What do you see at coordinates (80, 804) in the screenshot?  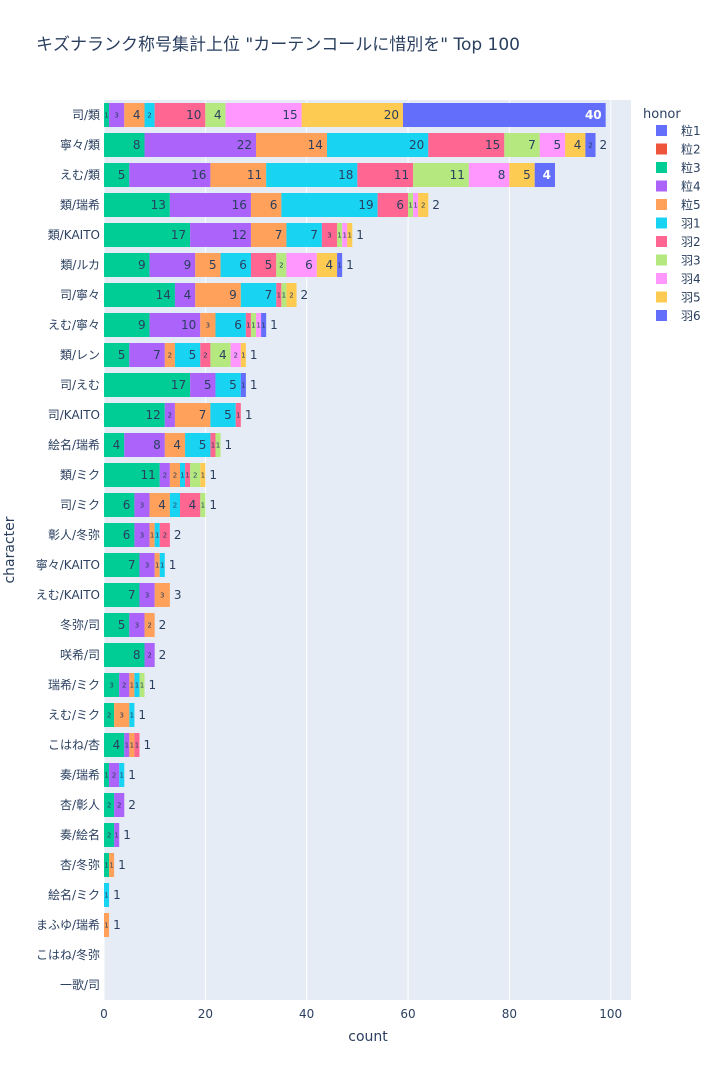 I see `y-tick-label: 杏/彰人` at bounding box center [80, 804].